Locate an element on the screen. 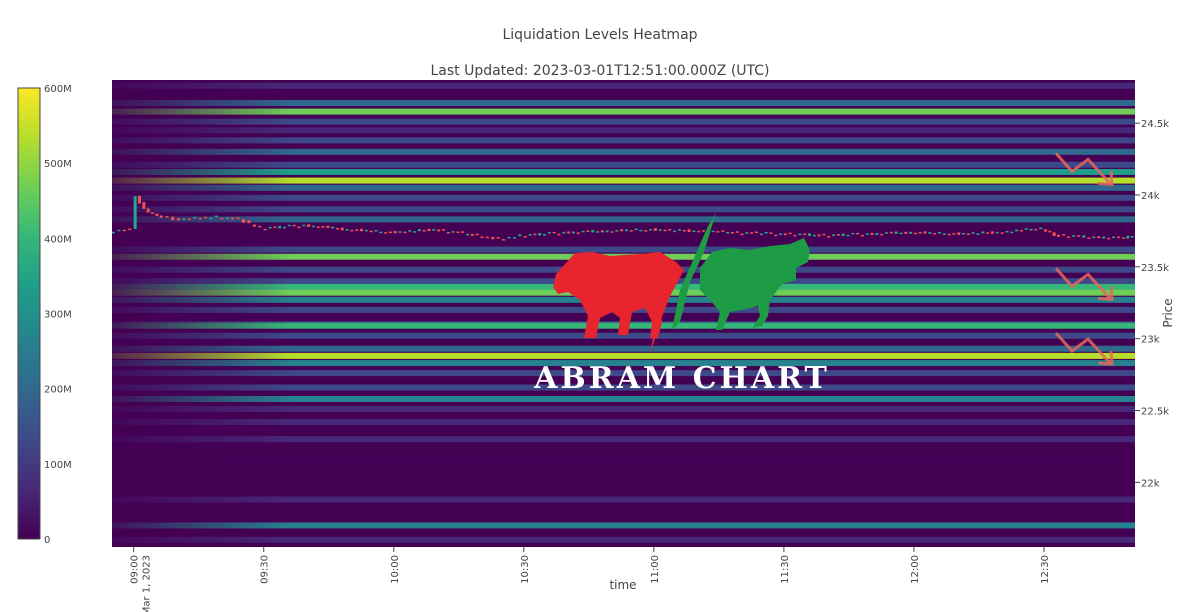 The image size is (1200, 612). y-tick-label: 22k is located at coordinates (1150, 483).